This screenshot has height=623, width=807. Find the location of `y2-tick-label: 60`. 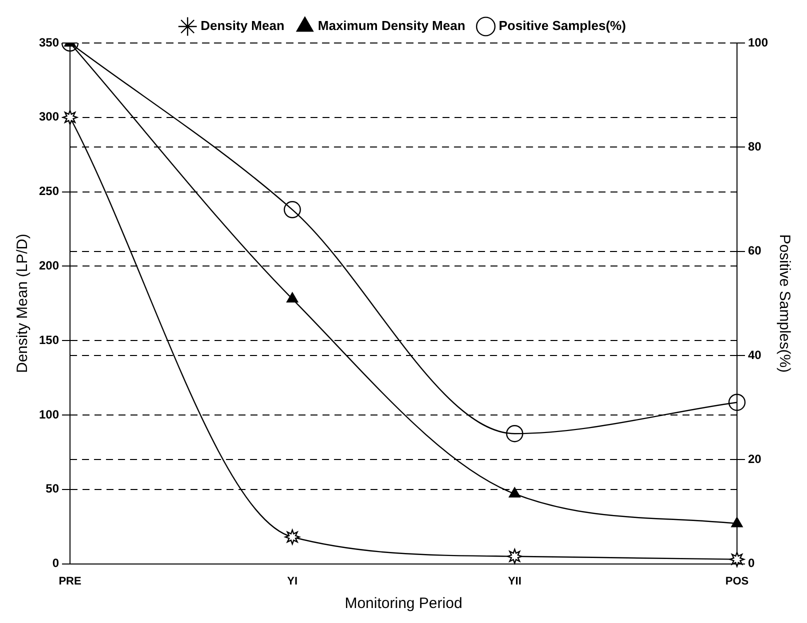

y2-tick-label: 60 is located at coordinates (755, 251).